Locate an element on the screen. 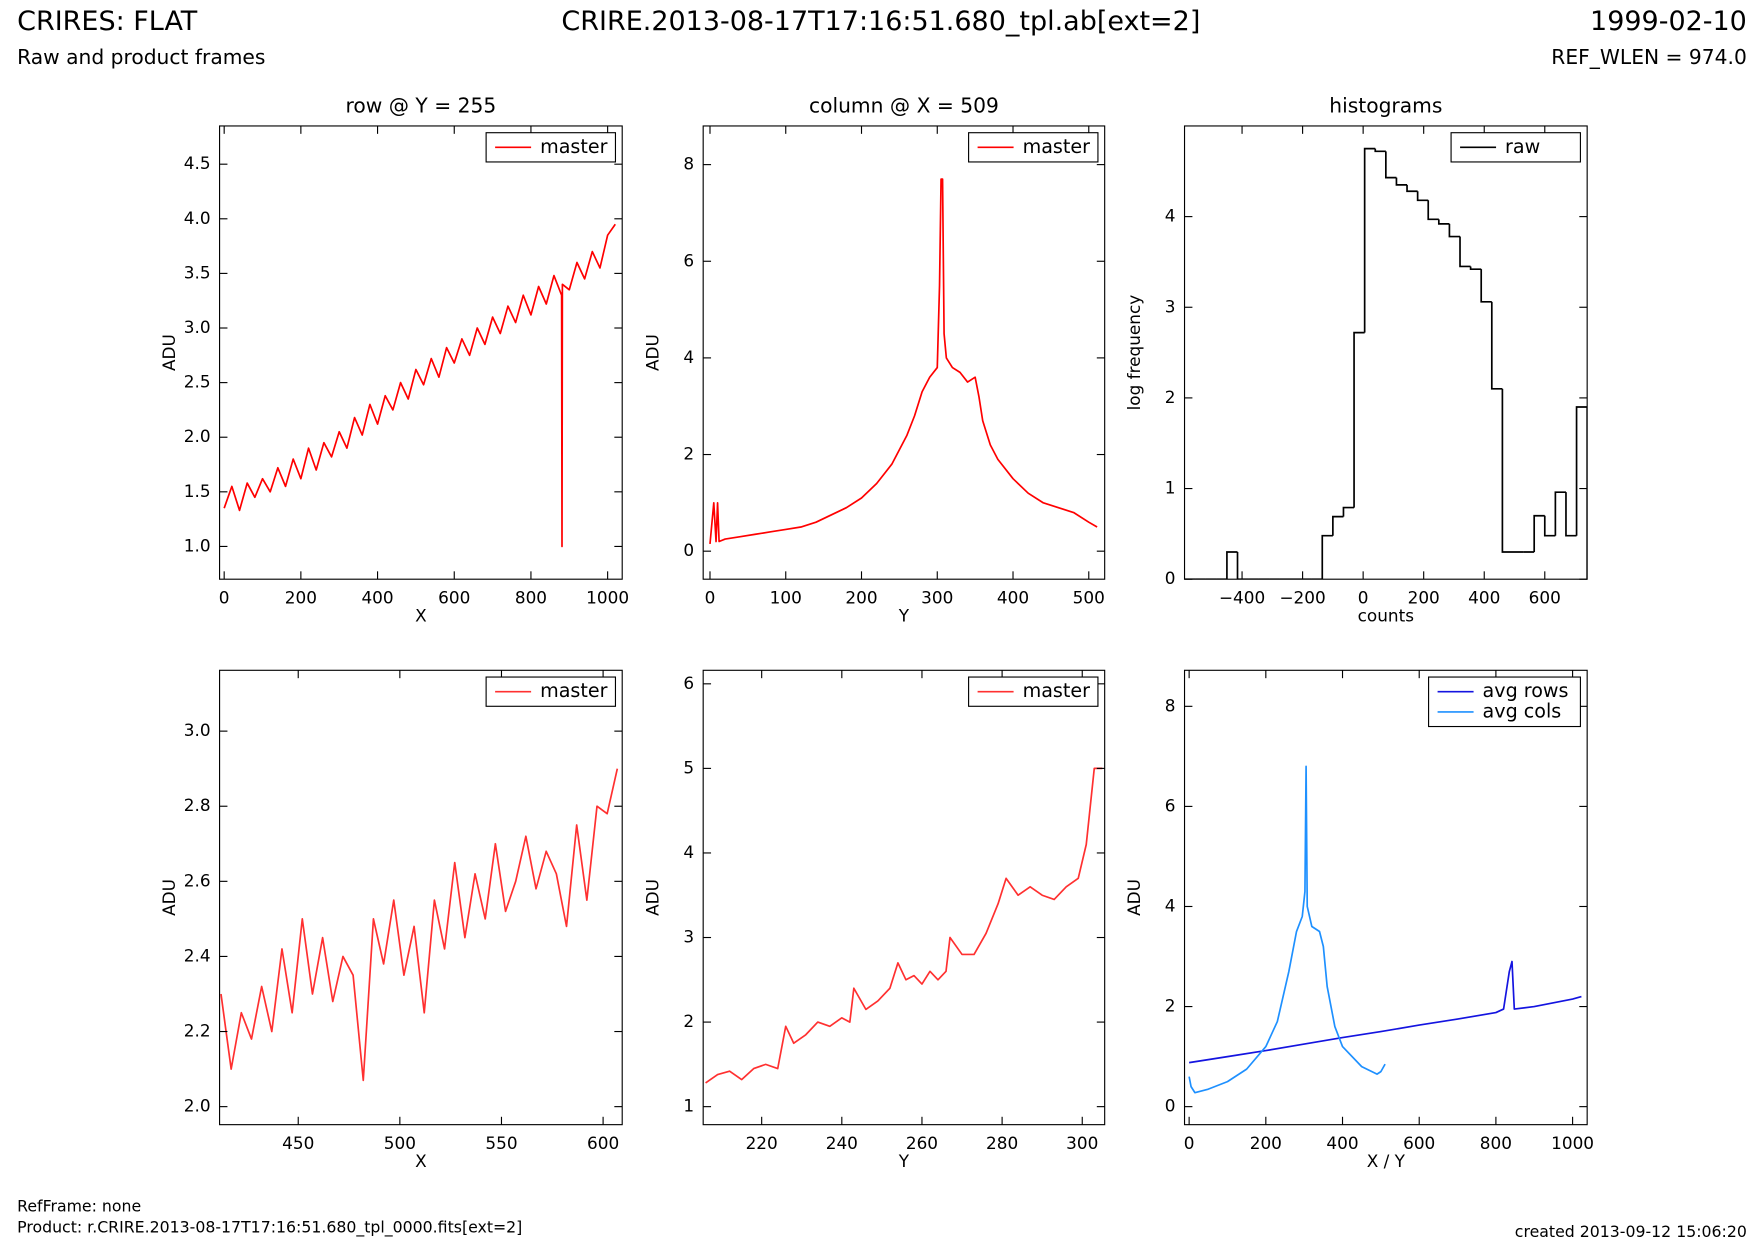 Image resolution: width=1755 pixels, height=1245 pixels. y-tick-label: 1.0 is located at coordinates (197, 545).